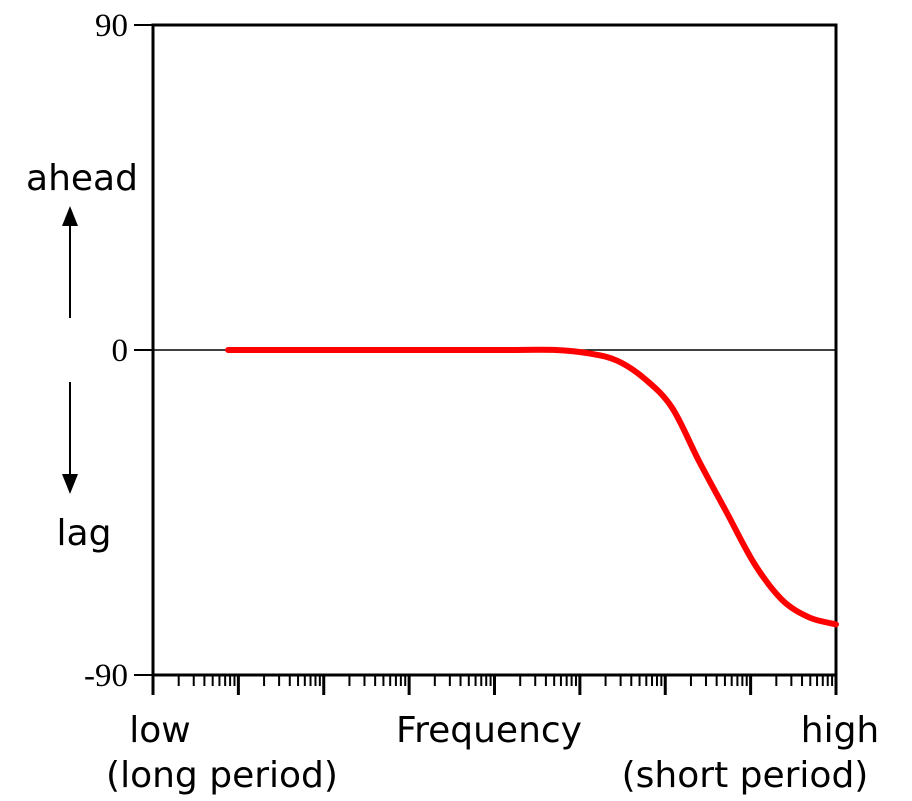 This screenshot has width=912, height=801. I want to click on y-tick-label-0: 0, so click(120, 351).